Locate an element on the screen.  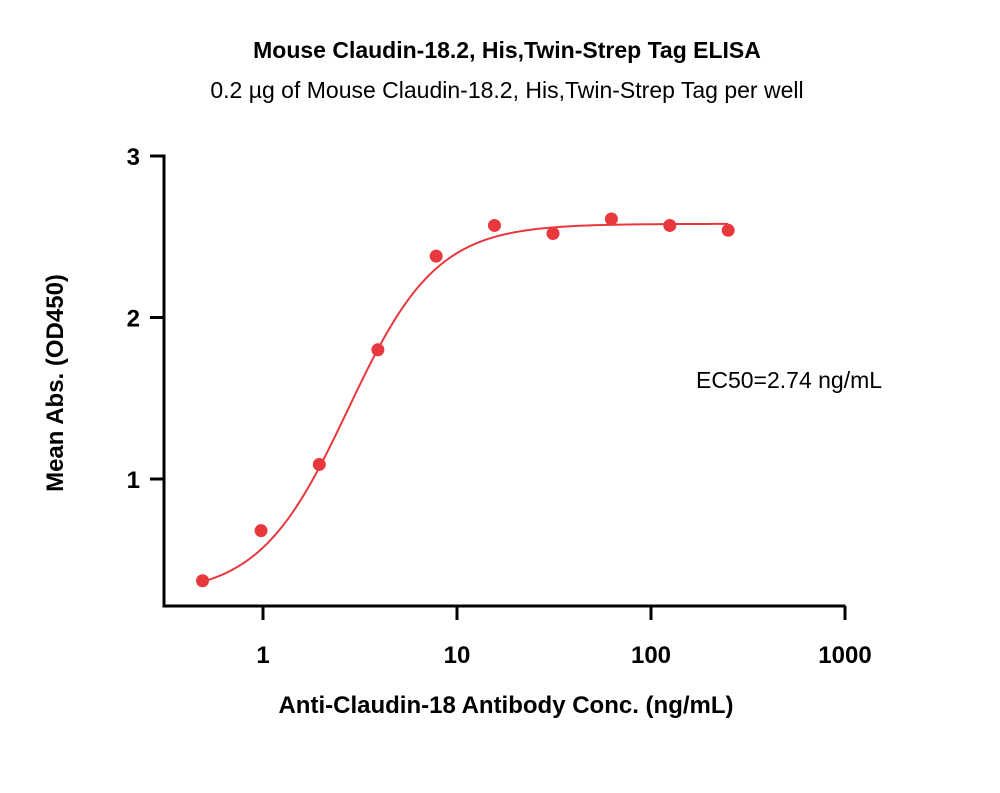
y-tick-label: 2 is located at coordinates (133, 319).